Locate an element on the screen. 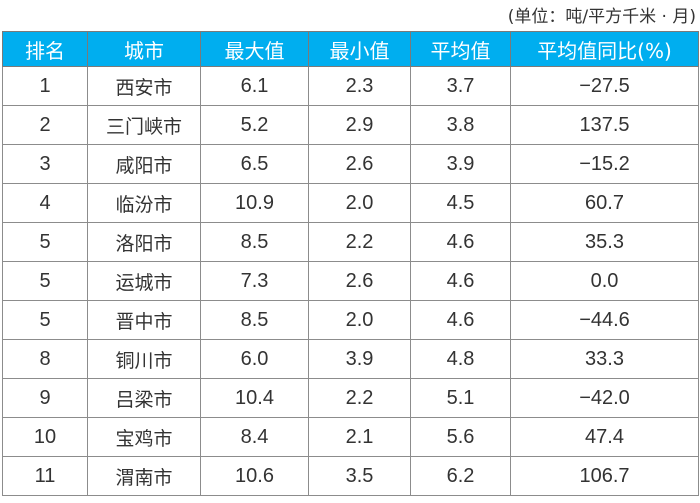  cell-city: 铜川市 is located at coordinates (144, 359).